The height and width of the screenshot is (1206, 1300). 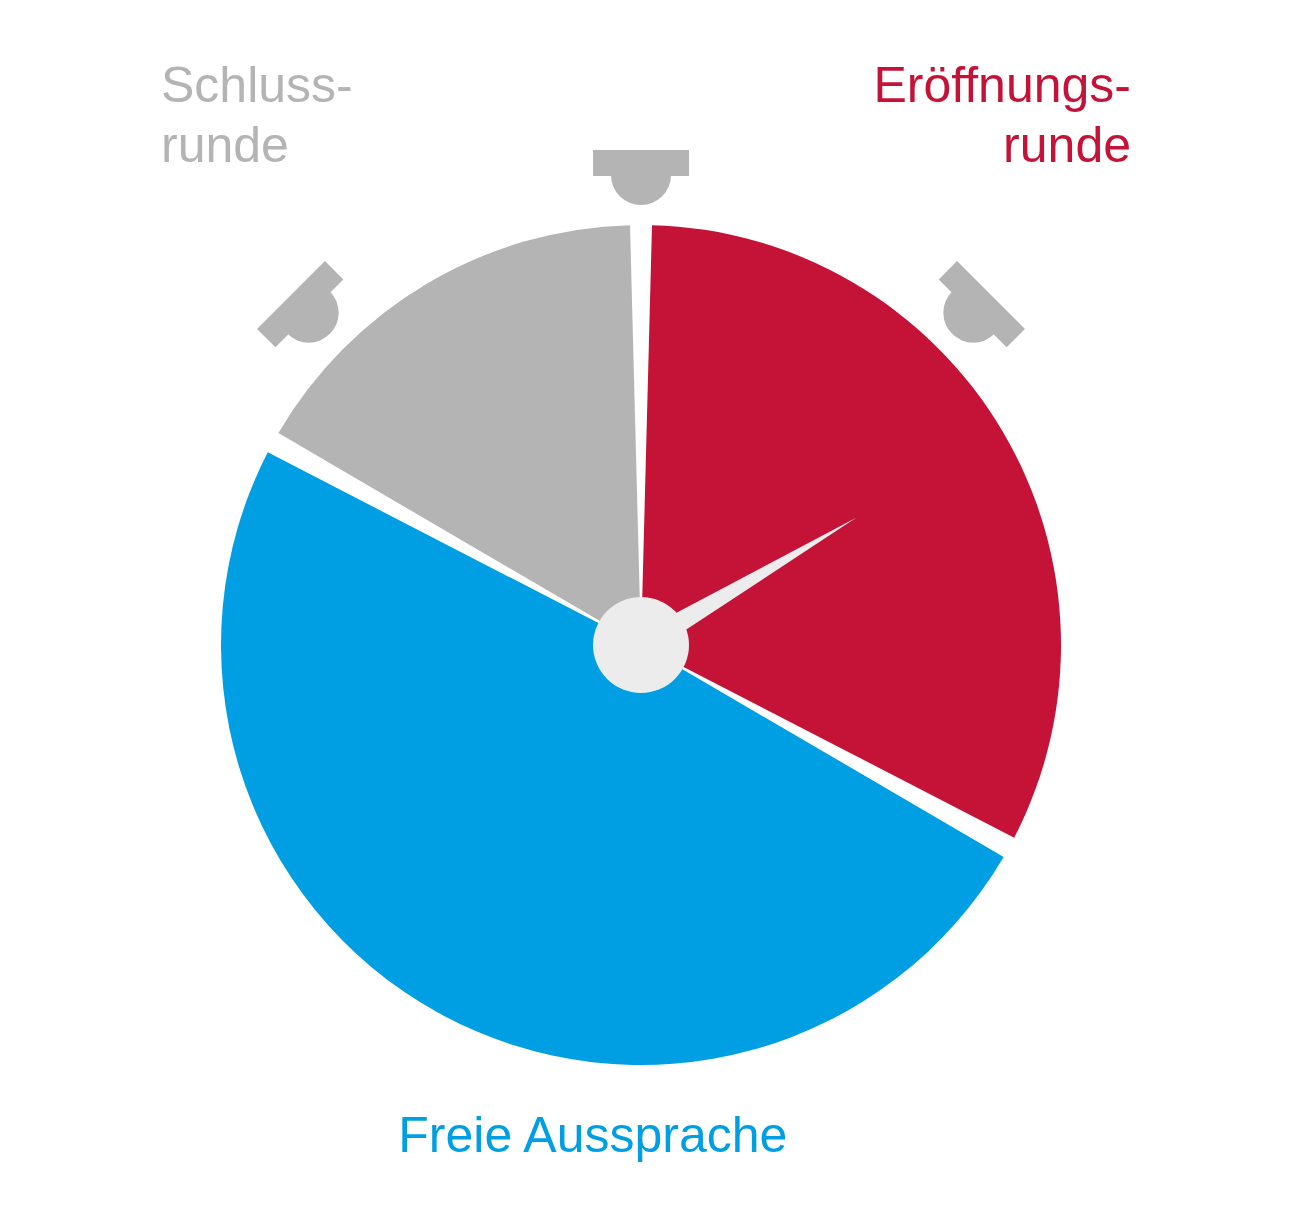 I want to click on slice-label: Eröffnungs- runde, so click(x=1002, y=115).